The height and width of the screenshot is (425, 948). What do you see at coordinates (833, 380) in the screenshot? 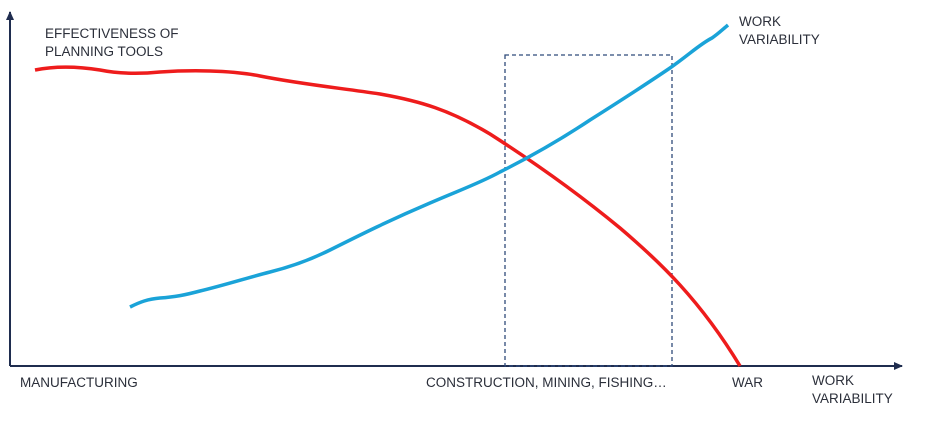
I see `x-axis-title: WORK` at bounding box center [833, 380].